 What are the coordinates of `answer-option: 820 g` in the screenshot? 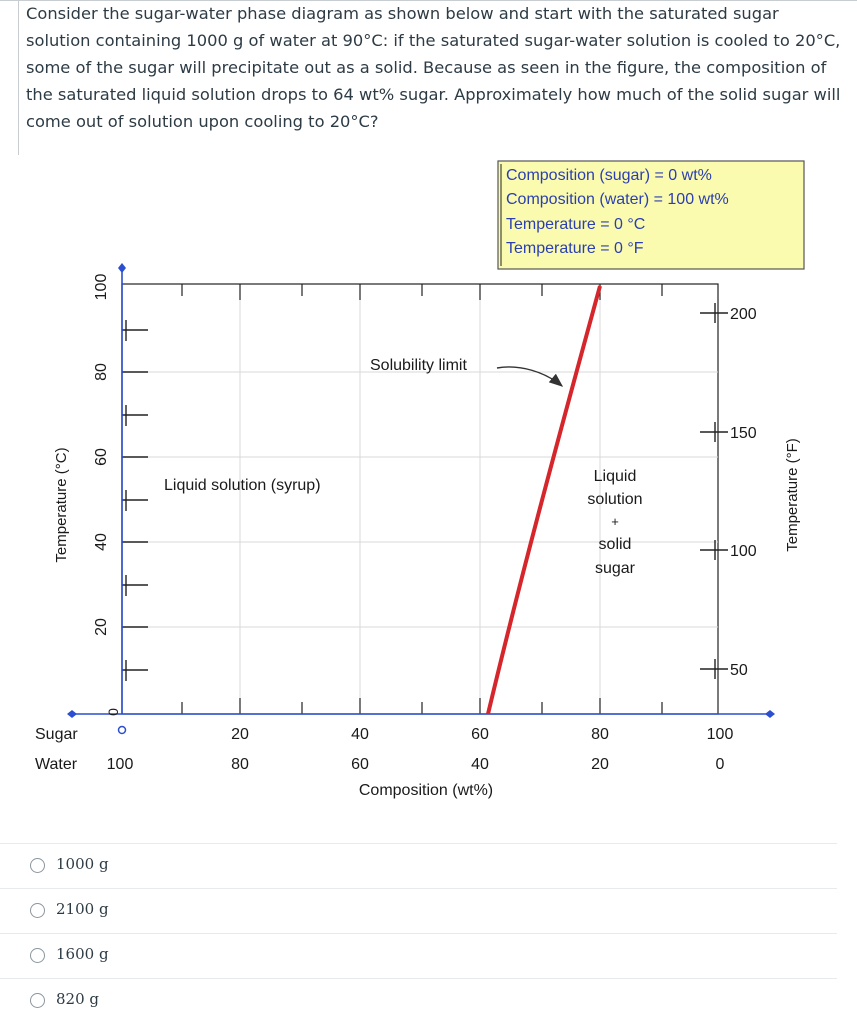 It's located at (418, 1000).